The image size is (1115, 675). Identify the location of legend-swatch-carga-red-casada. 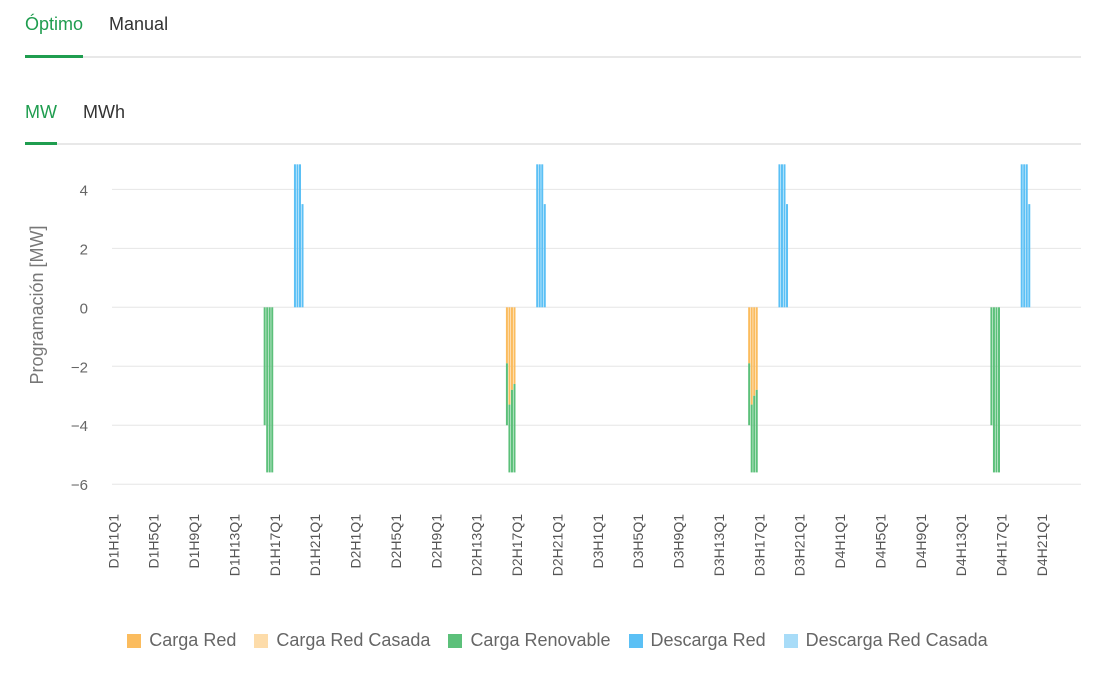
(261, 640).